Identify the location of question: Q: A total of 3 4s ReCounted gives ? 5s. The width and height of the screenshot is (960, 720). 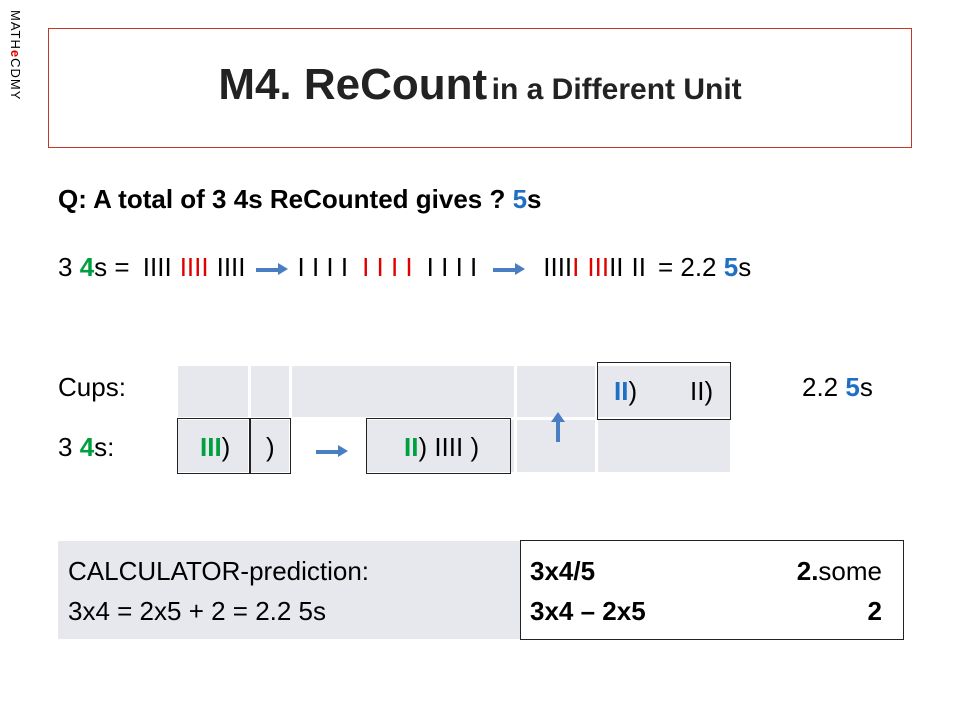
(300, 199).